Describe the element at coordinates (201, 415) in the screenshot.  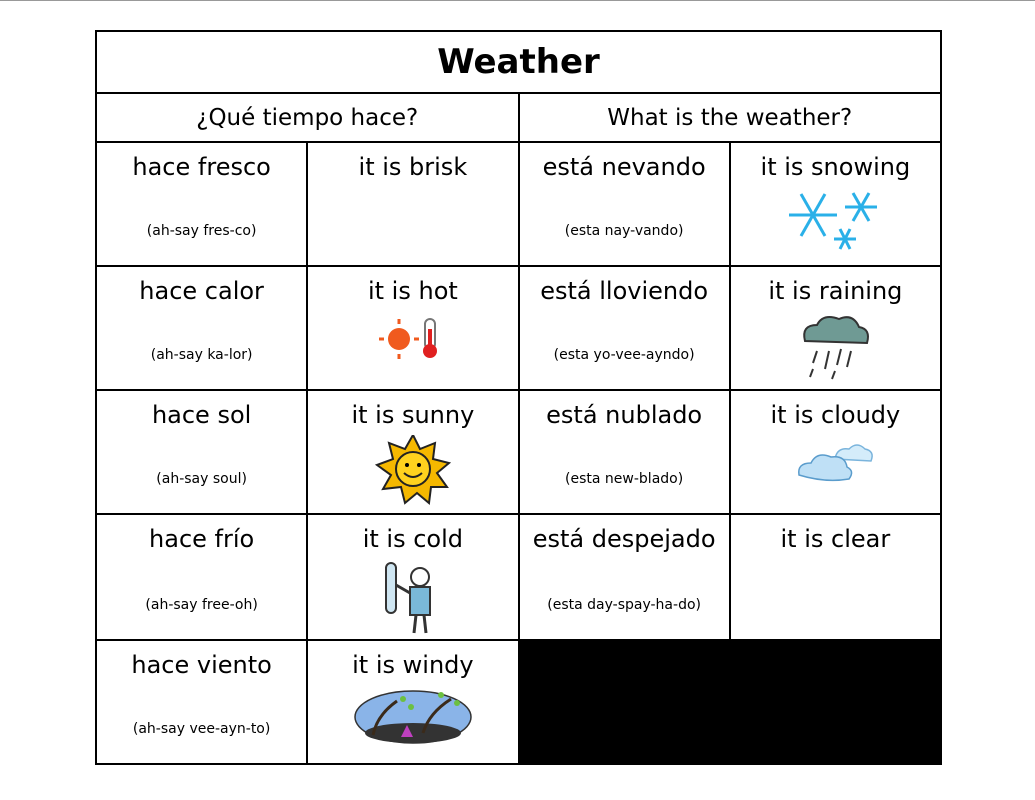
I see `spanish-term: hace sol` at that location.